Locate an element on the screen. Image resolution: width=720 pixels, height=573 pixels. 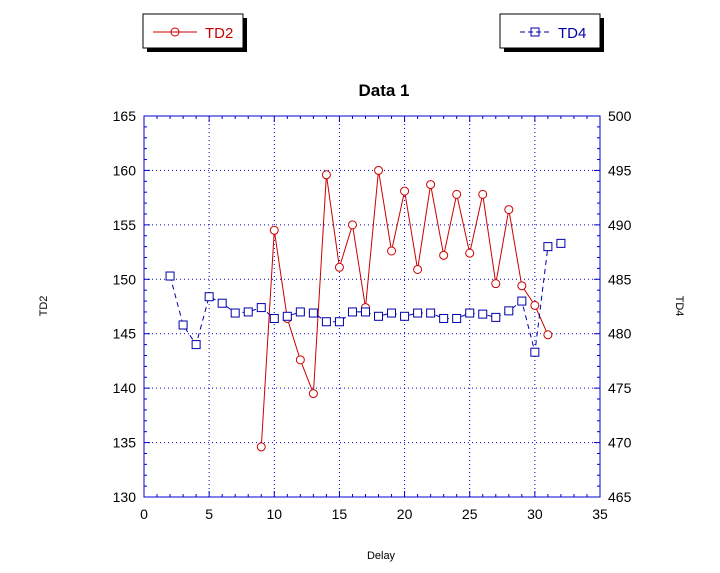
x-tick-label: 5 is located at coordinates (209, 514).